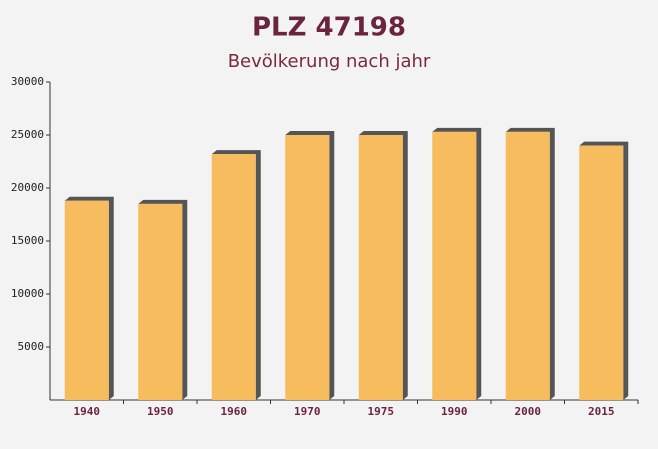  Describe the element at coordinates (329, 28) in the screenshot. I see `chart-title: PLZ 47198` at that location.